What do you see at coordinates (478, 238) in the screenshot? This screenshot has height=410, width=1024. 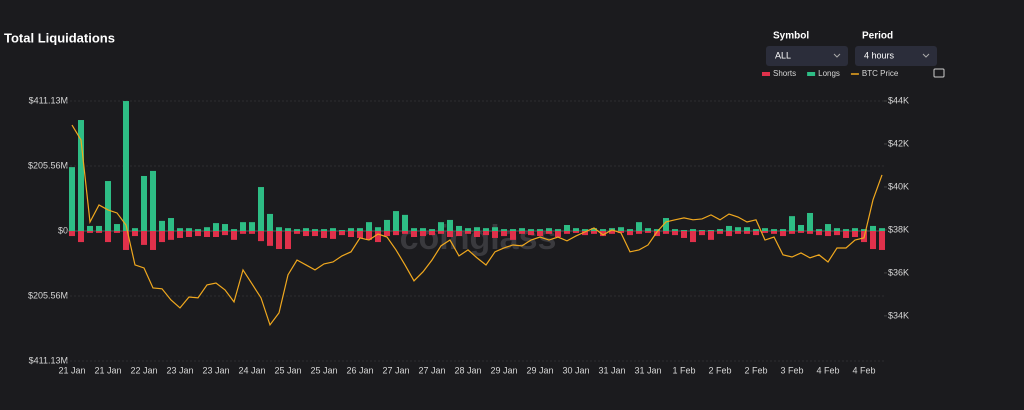 I see `watermark: coinglass` at bounding box center [478, 238].